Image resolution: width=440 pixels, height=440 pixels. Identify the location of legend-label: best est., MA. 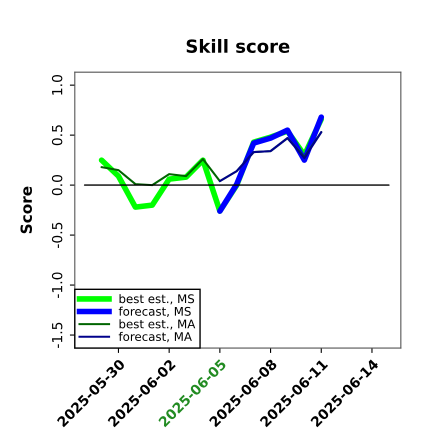
(158, 324).